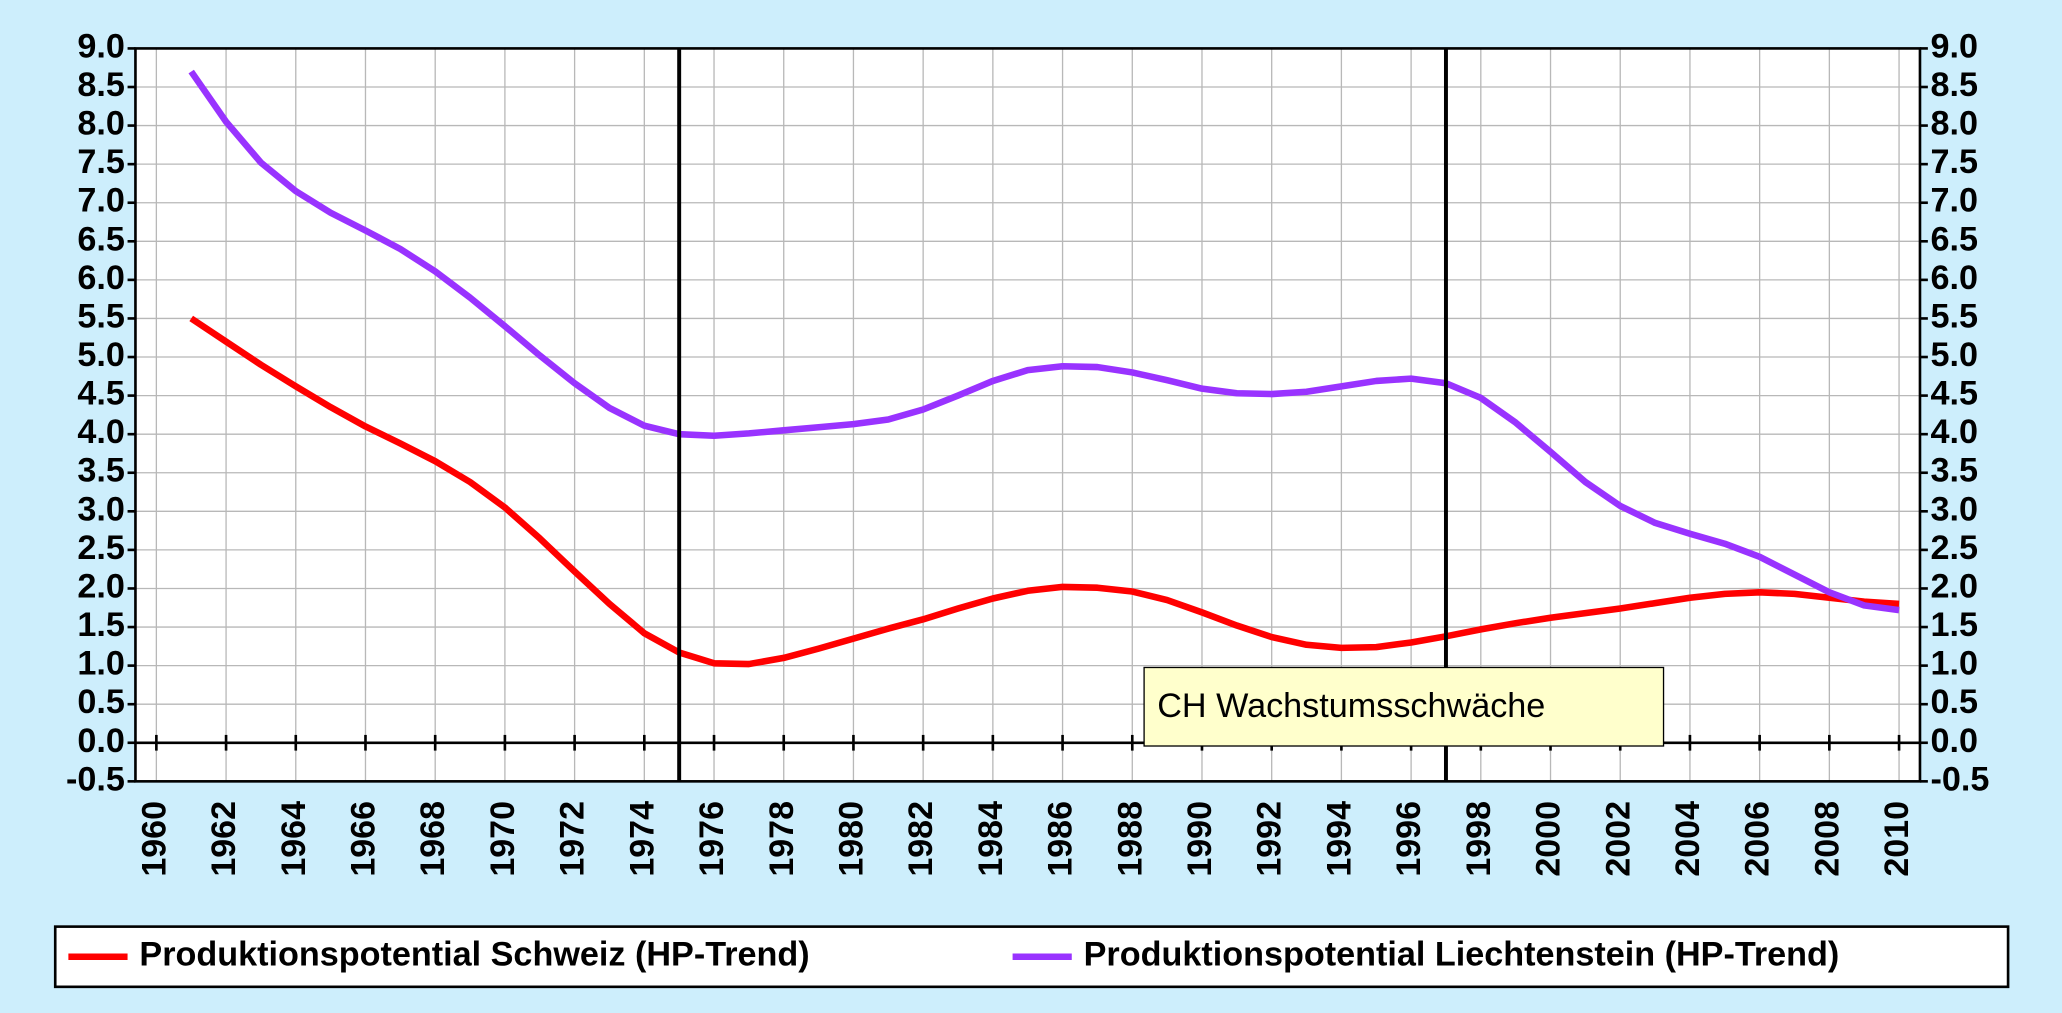  What do you see at coordinates (1954, 432) in the screenshot?
I see `y2-tick-label: 4.0` at bounding box center [1954, 432].